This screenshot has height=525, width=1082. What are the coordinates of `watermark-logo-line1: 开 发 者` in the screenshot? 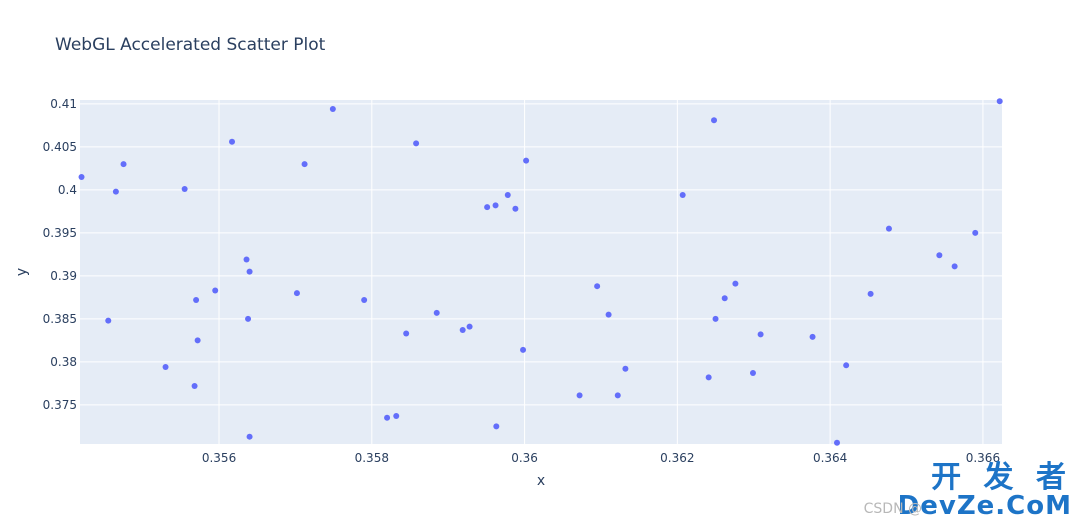 It's located at (1001, 477).